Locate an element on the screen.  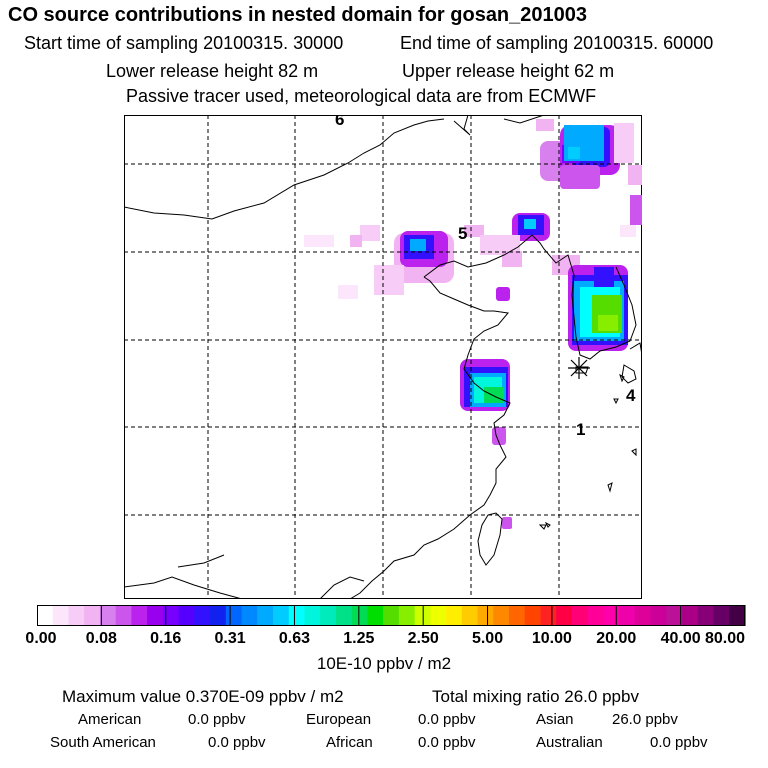
colorbar-frame is located at coordinates (391, 615).